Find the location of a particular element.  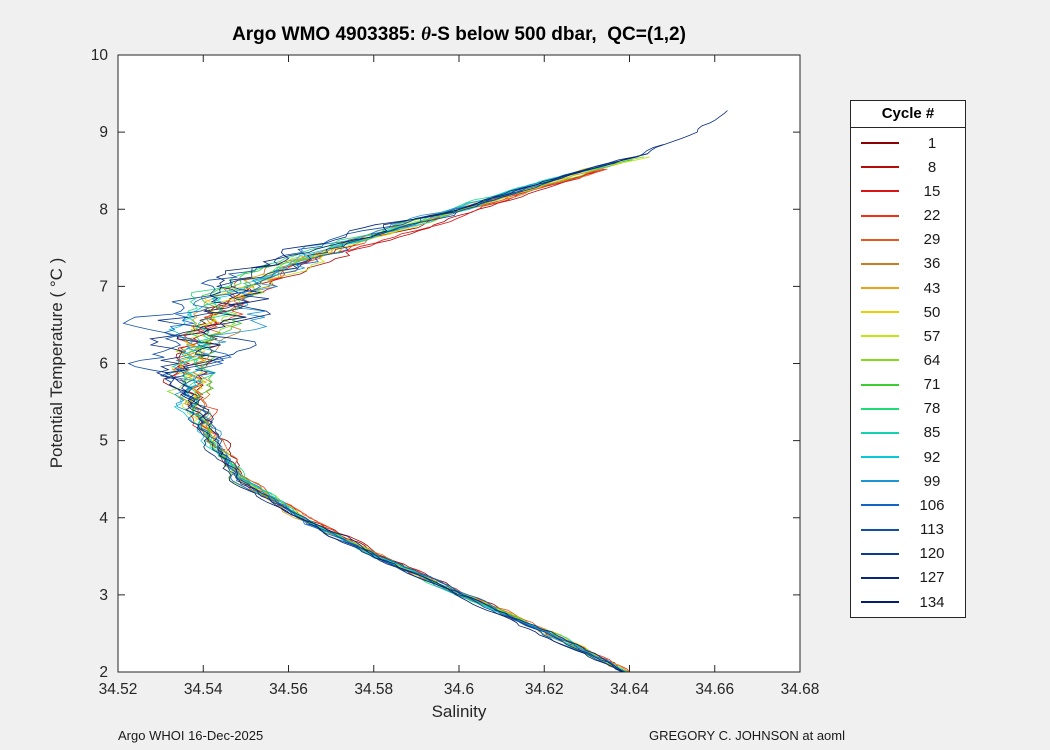

x-tick-label: 34.66 is located at coordinates (714, 689).